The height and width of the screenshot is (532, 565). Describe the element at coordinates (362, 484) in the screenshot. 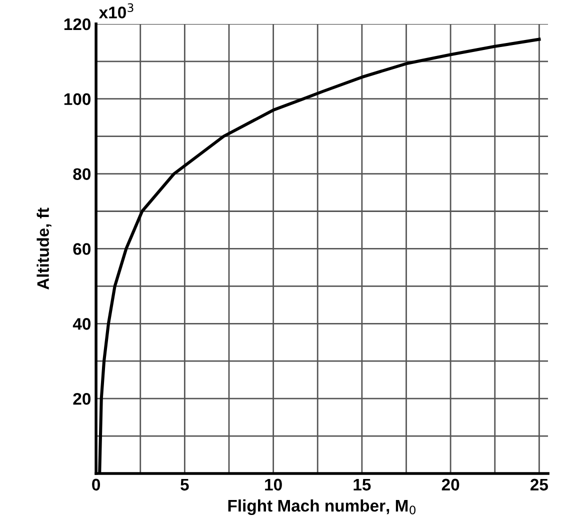

I see `x-tick-label: 15` at that location.